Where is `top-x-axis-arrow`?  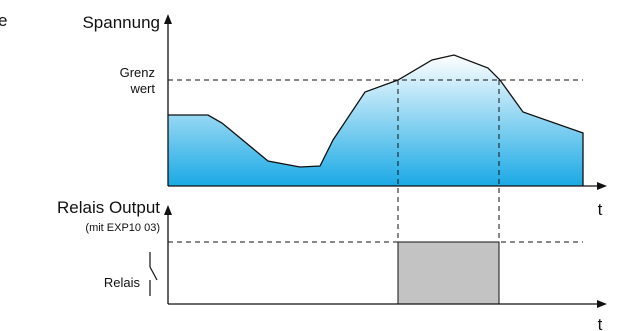
top-x-axis-arrow is located at coordinates (602, 186).